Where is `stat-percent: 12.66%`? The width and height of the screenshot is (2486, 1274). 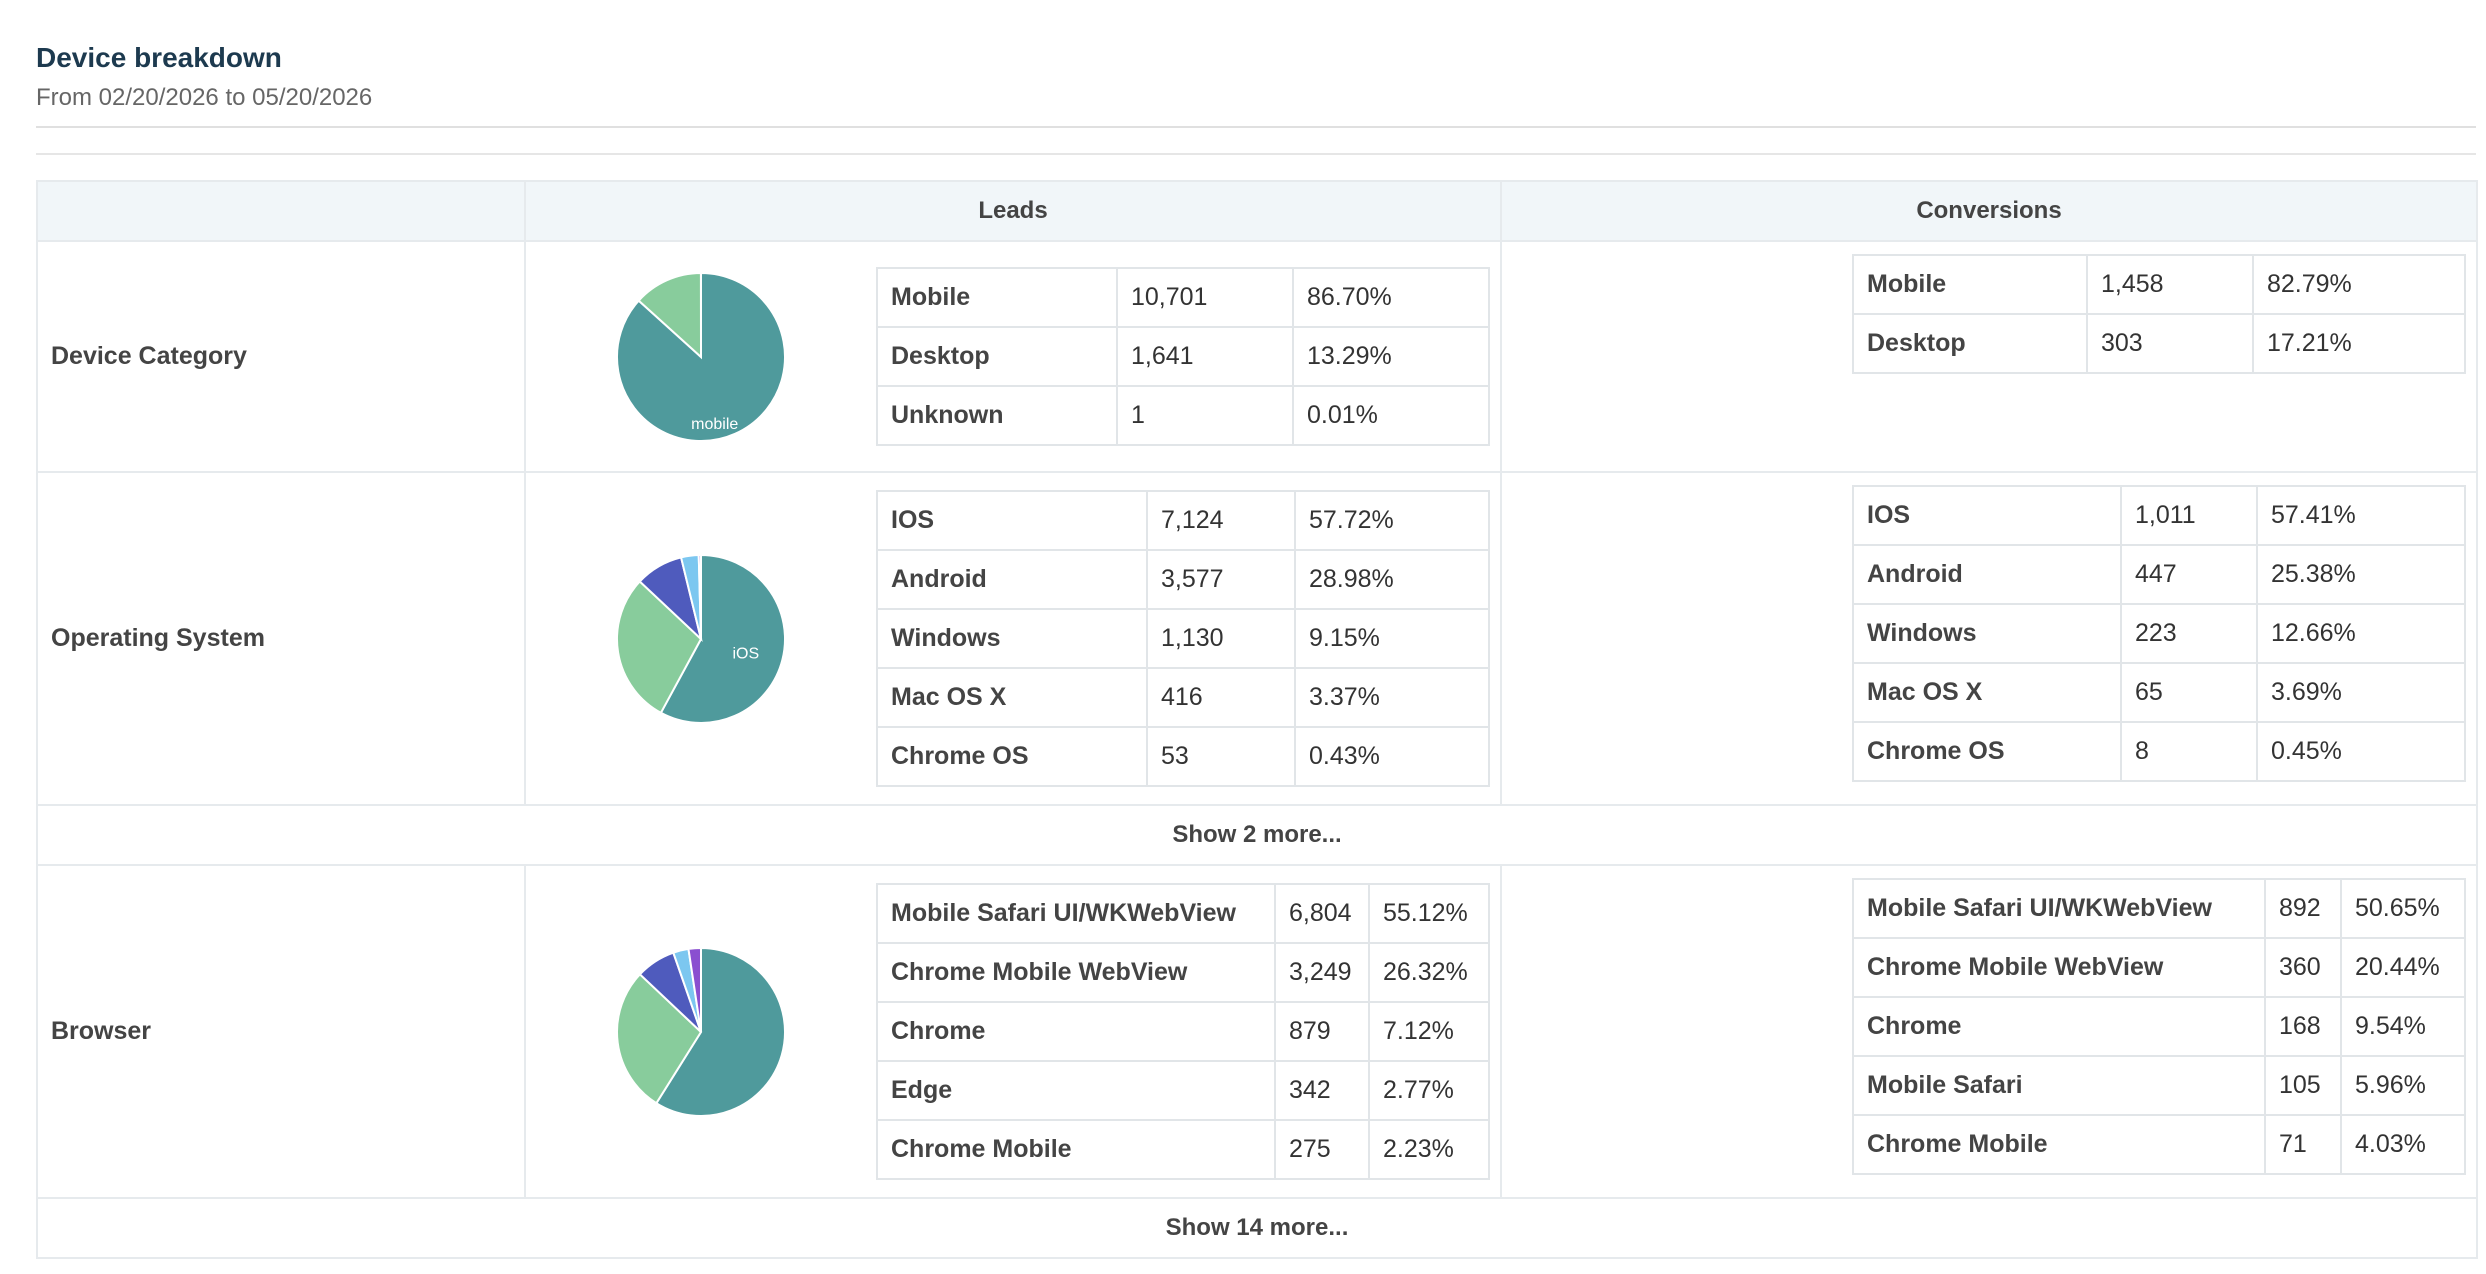
stat-percent: 12.66% is located at coordinates (2361, 633).